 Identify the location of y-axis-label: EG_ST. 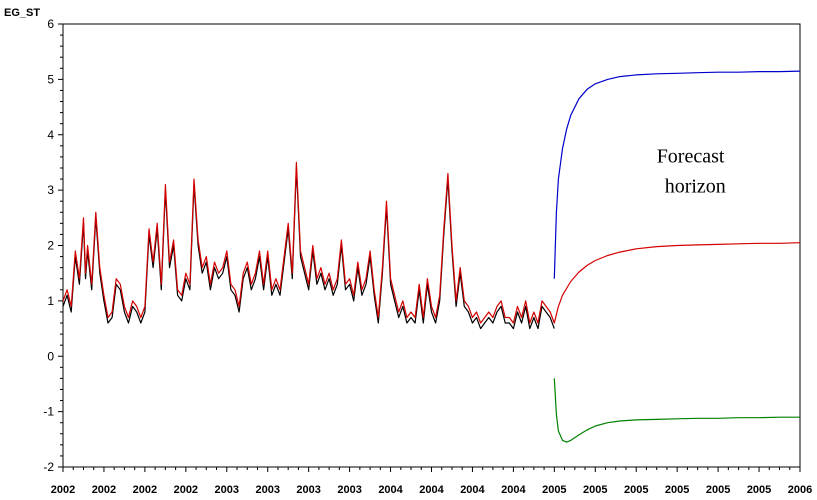
(22, 13).